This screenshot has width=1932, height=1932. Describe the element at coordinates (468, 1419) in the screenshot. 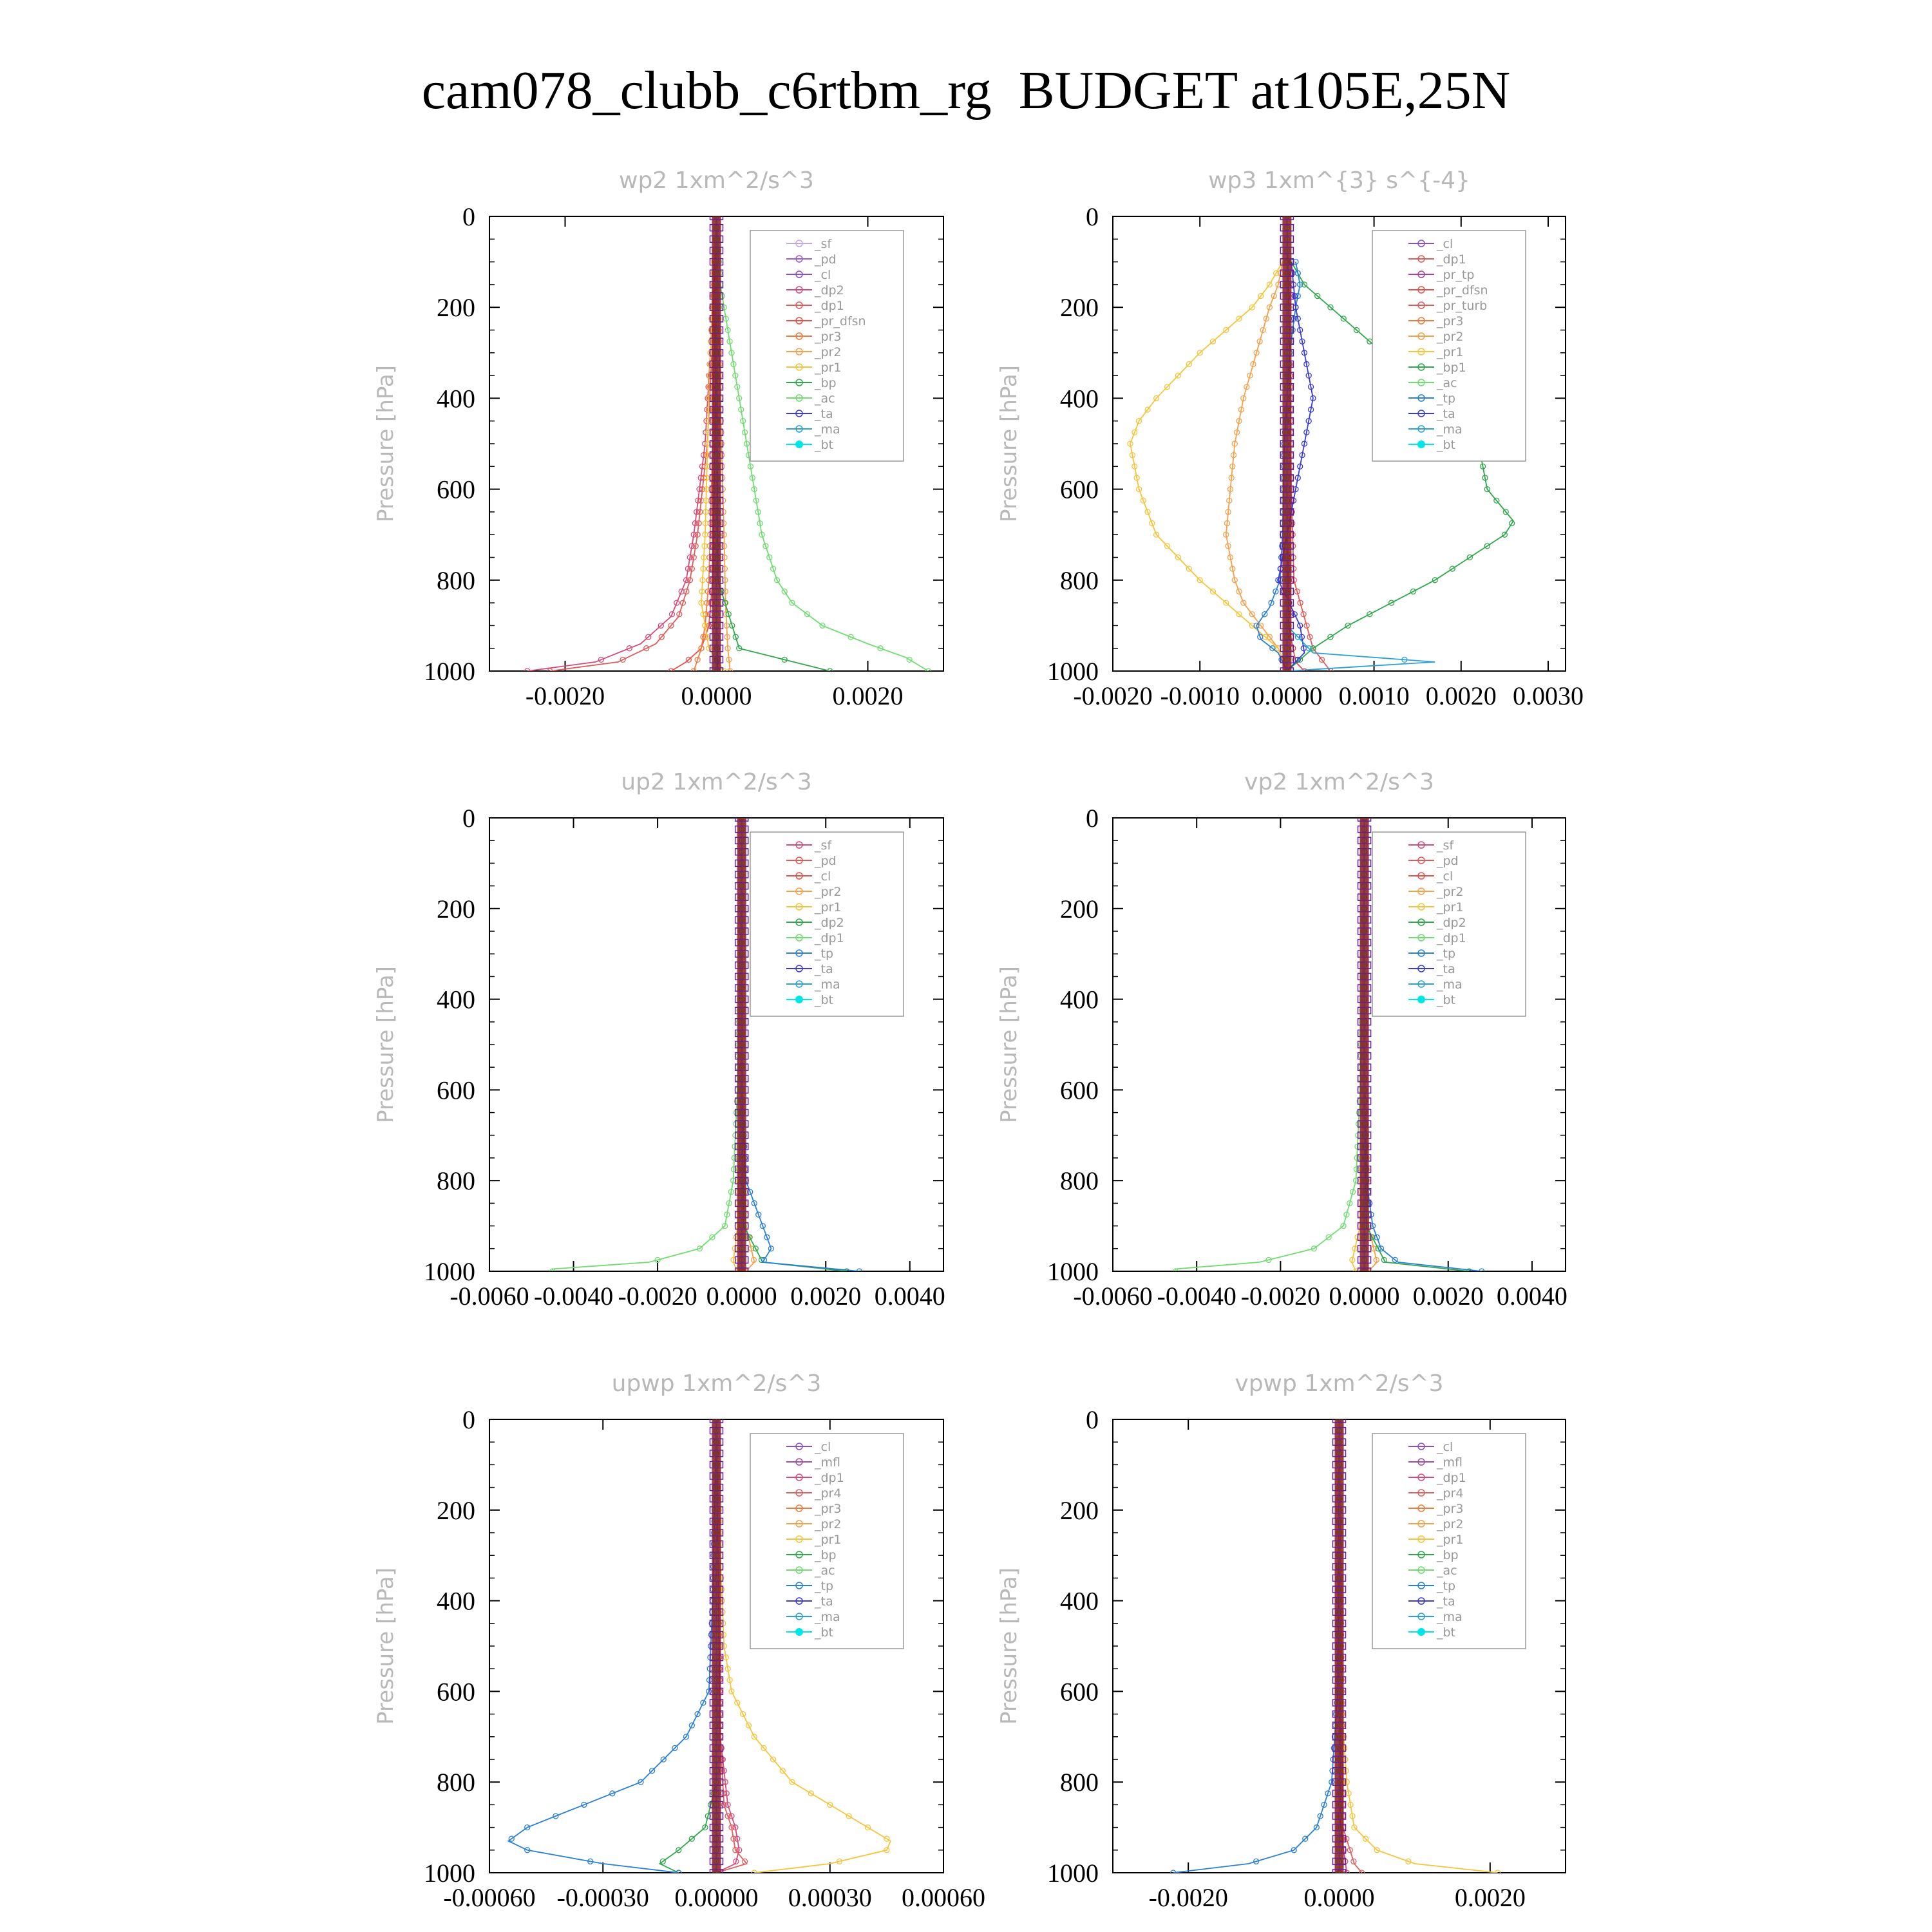

I see `y-tick-label: 0` at that location.